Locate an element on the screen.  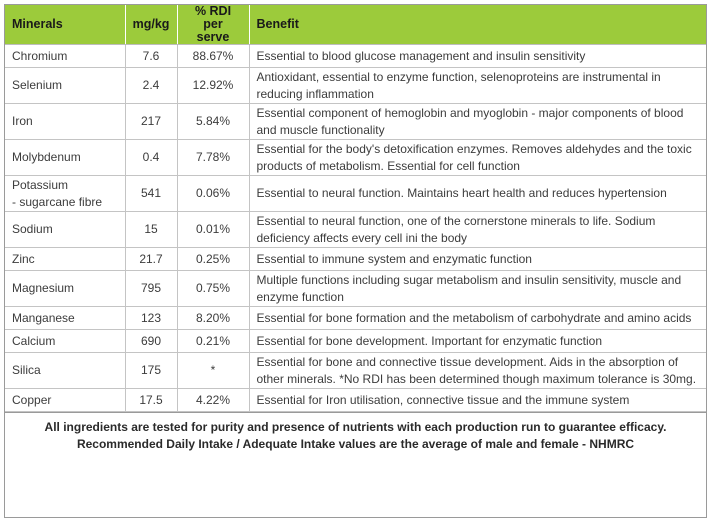
mineral-name: Zinc is located at coordinates (65, 259).